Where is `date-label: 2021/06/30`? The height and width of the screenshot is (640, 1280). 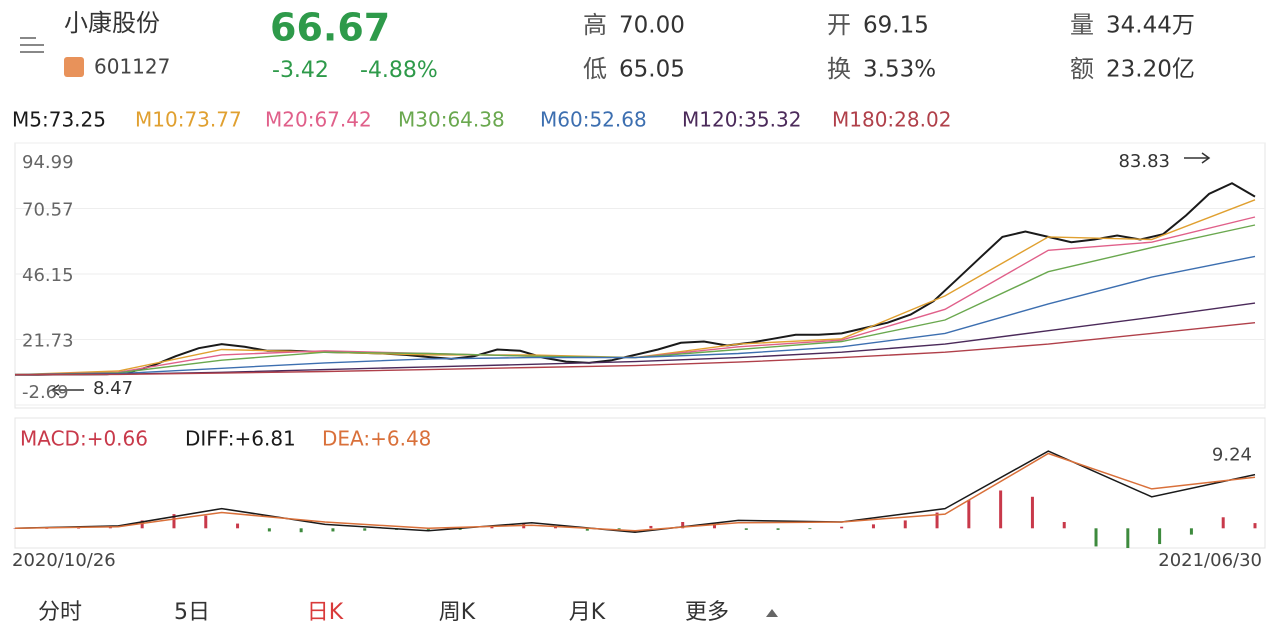
date-label: 2021/06/30 is located at coordinates (1210, 560).